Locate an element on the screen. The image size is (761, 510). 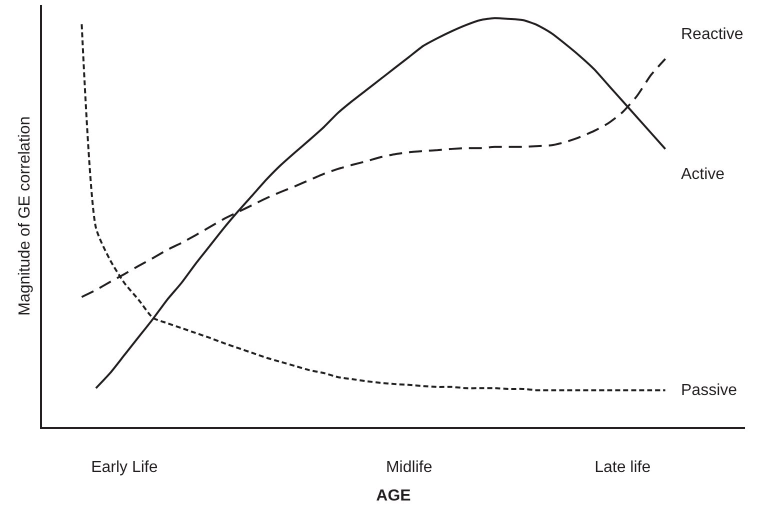
series-label: Passive is located at coordinates (709, 390).